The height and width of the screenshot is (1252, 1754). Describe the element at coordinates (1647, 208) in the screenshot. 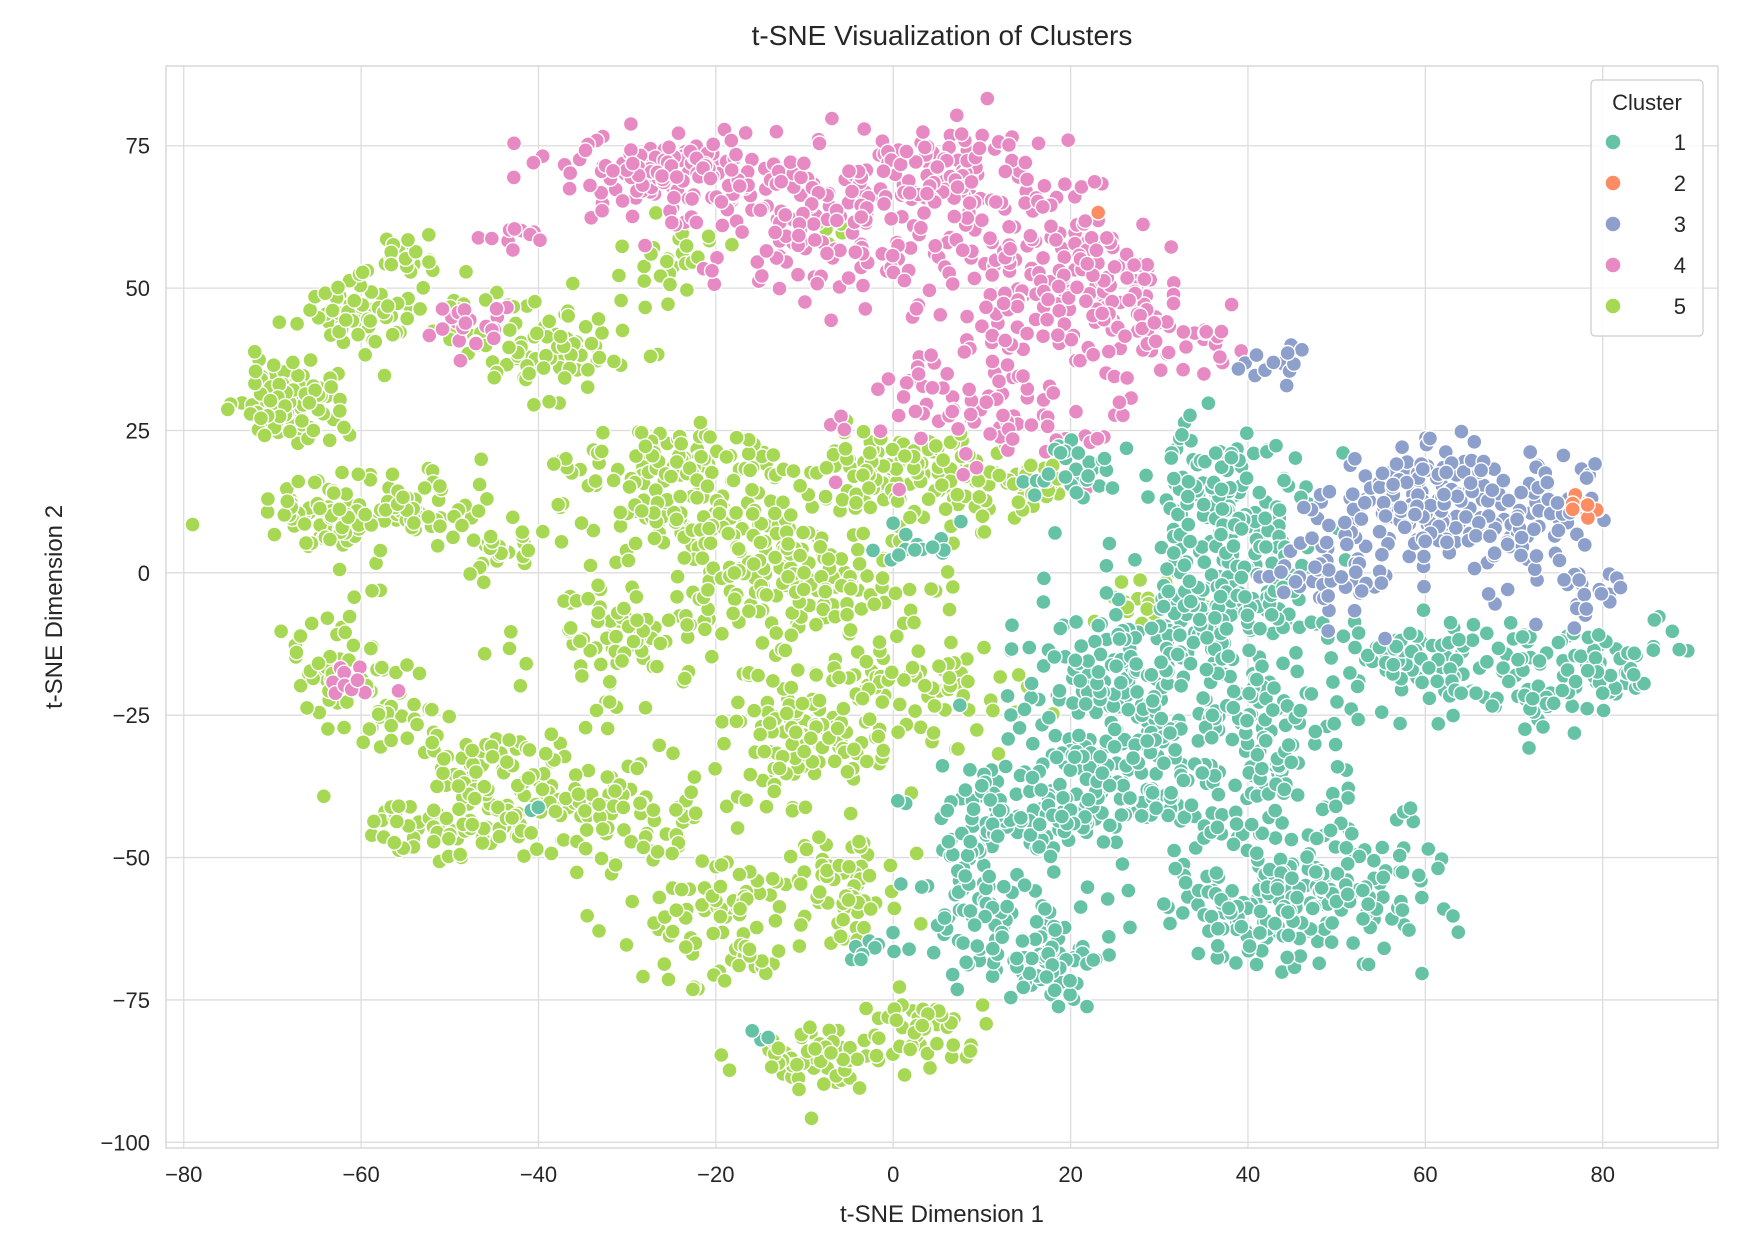

I see `legend: Cluster 1 2 3 4 5` at that location.